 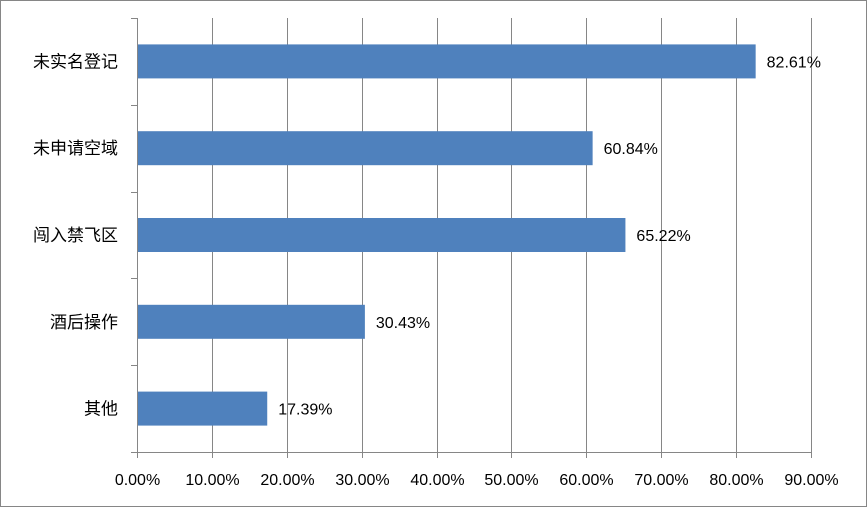 I want to click on data-label: 82.61%, so click(x=794, y=62).